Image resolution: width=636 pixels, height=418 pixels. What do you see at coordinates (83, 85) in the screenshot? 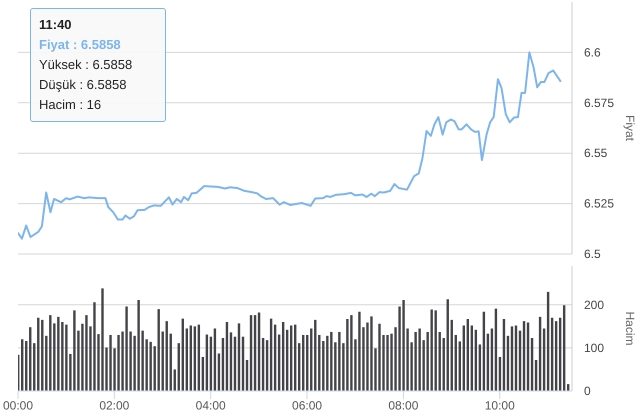
I see `annotation: Düşük : 6.5858` at bounding box center [83, 85].